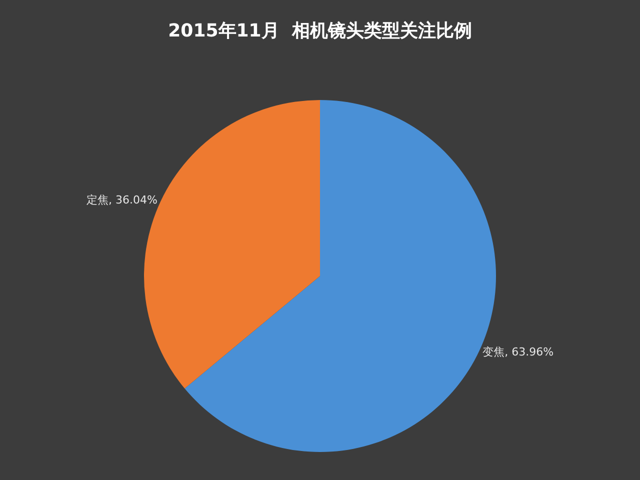  What do you see at coordinates (518, 351) in the screenshot?
I see `slice-label: 变焦, 63.96%` at bounding box center [518, 351].